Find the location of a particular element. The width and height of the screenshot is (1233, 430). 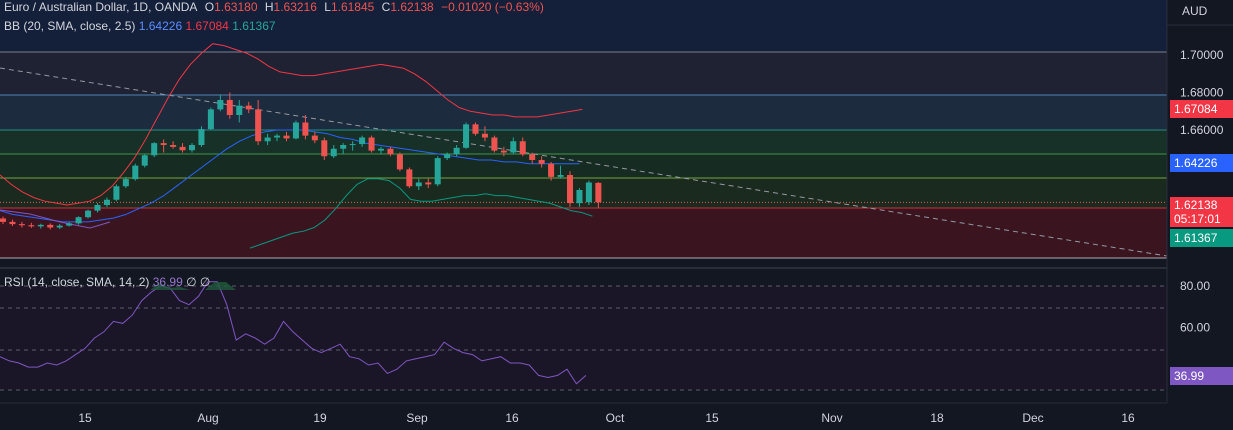

time-tick-label: 15 is located at coordinates (712, 418).